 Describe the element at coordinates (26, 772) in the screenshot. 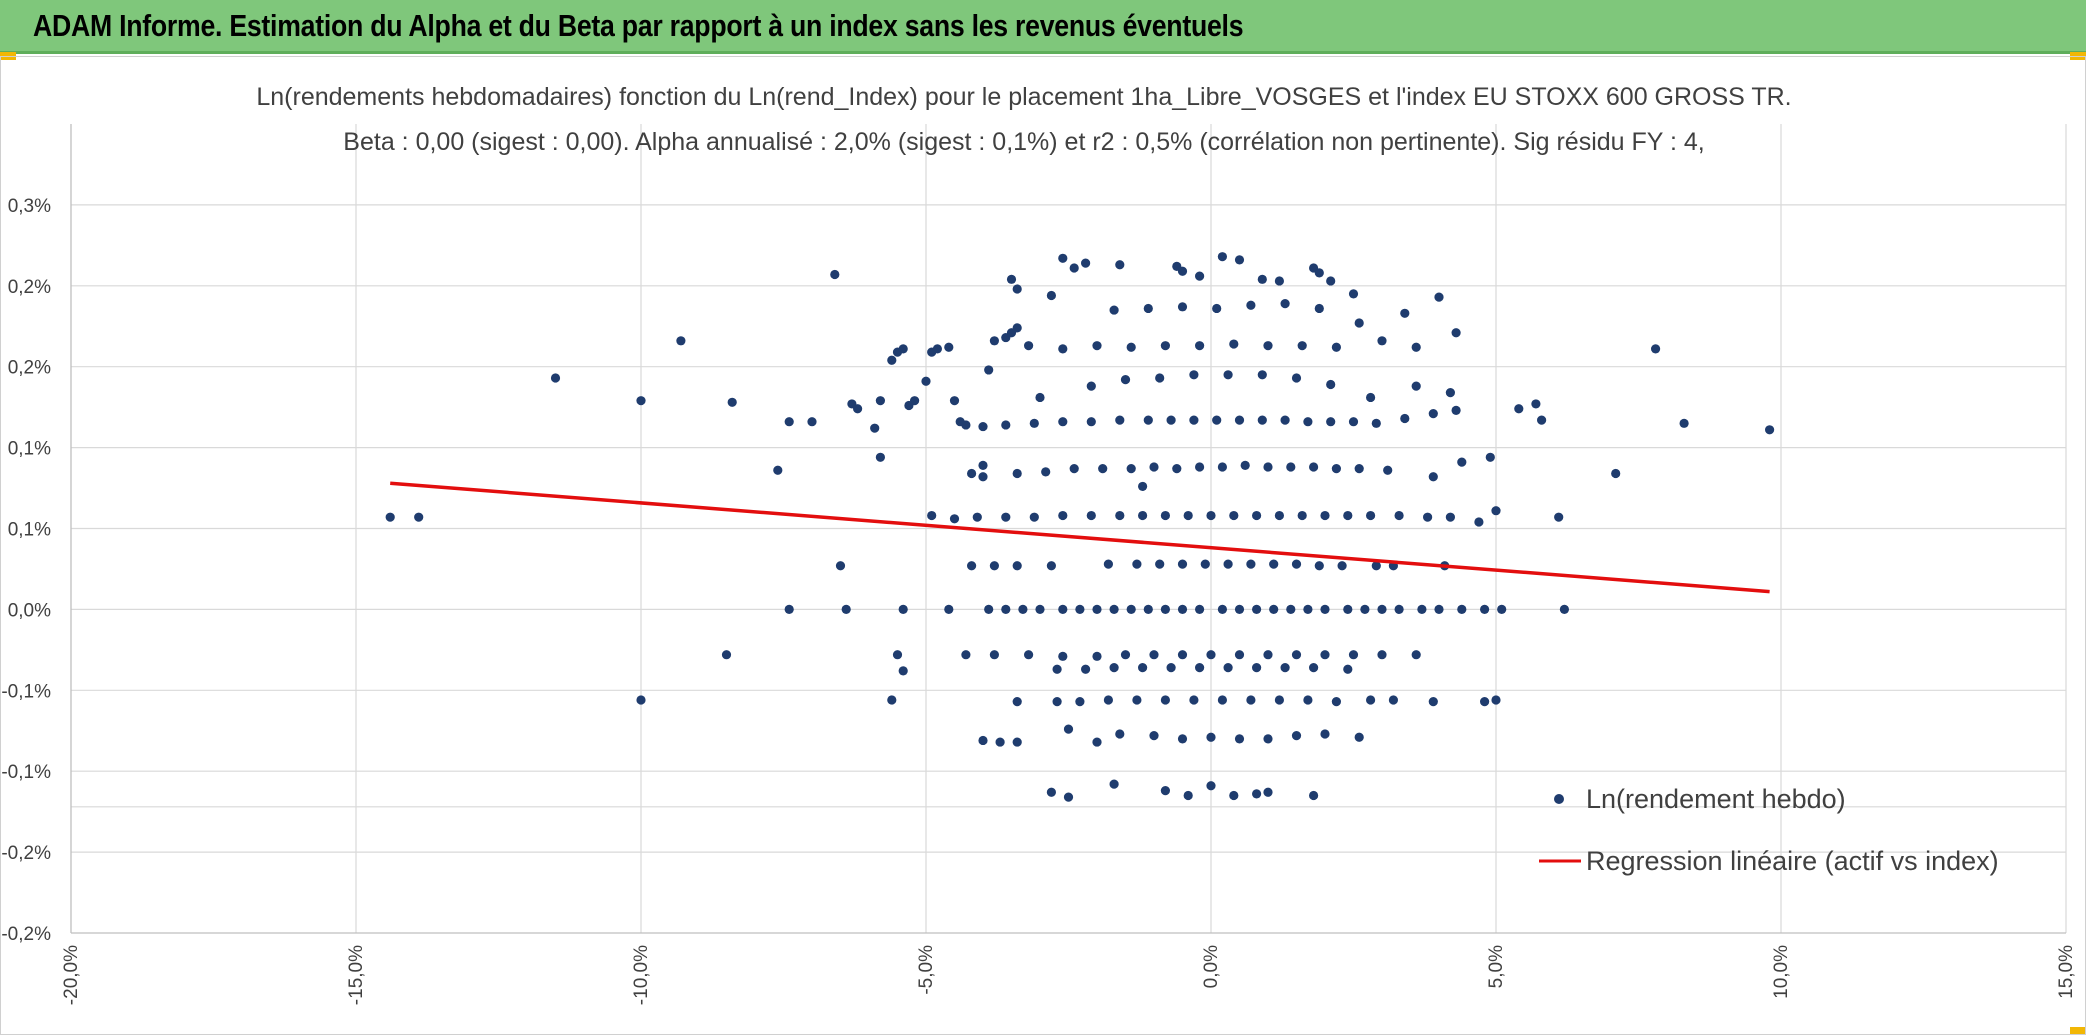

I see `y-tick-label: -0,1%` at that location.